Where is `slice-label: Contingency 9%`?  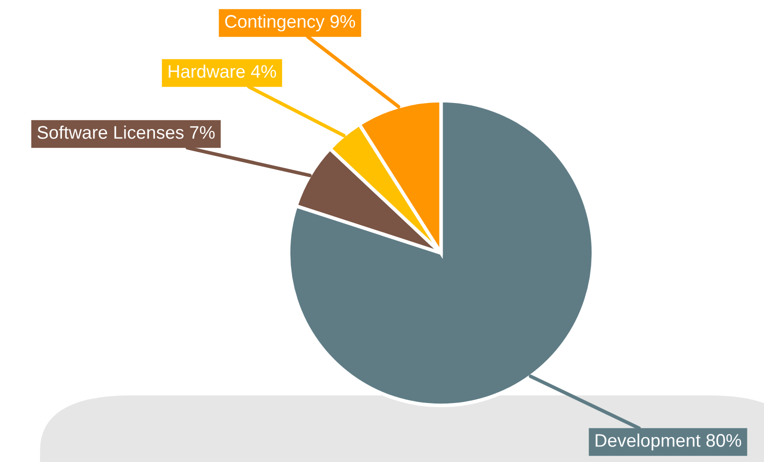
slice-label: Contingency 9% is located at coordinates (290, 23).